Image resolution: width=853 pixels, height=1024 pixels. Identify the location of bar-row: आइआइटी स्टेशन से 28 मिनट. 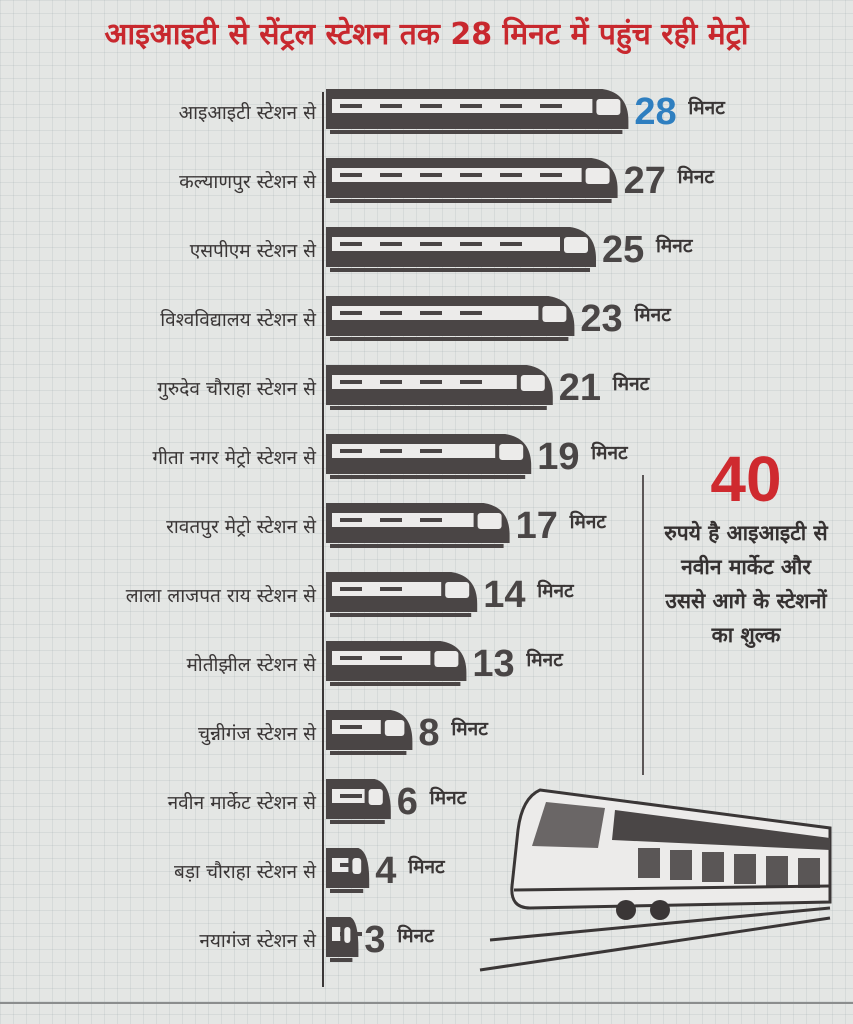
(452, 111).